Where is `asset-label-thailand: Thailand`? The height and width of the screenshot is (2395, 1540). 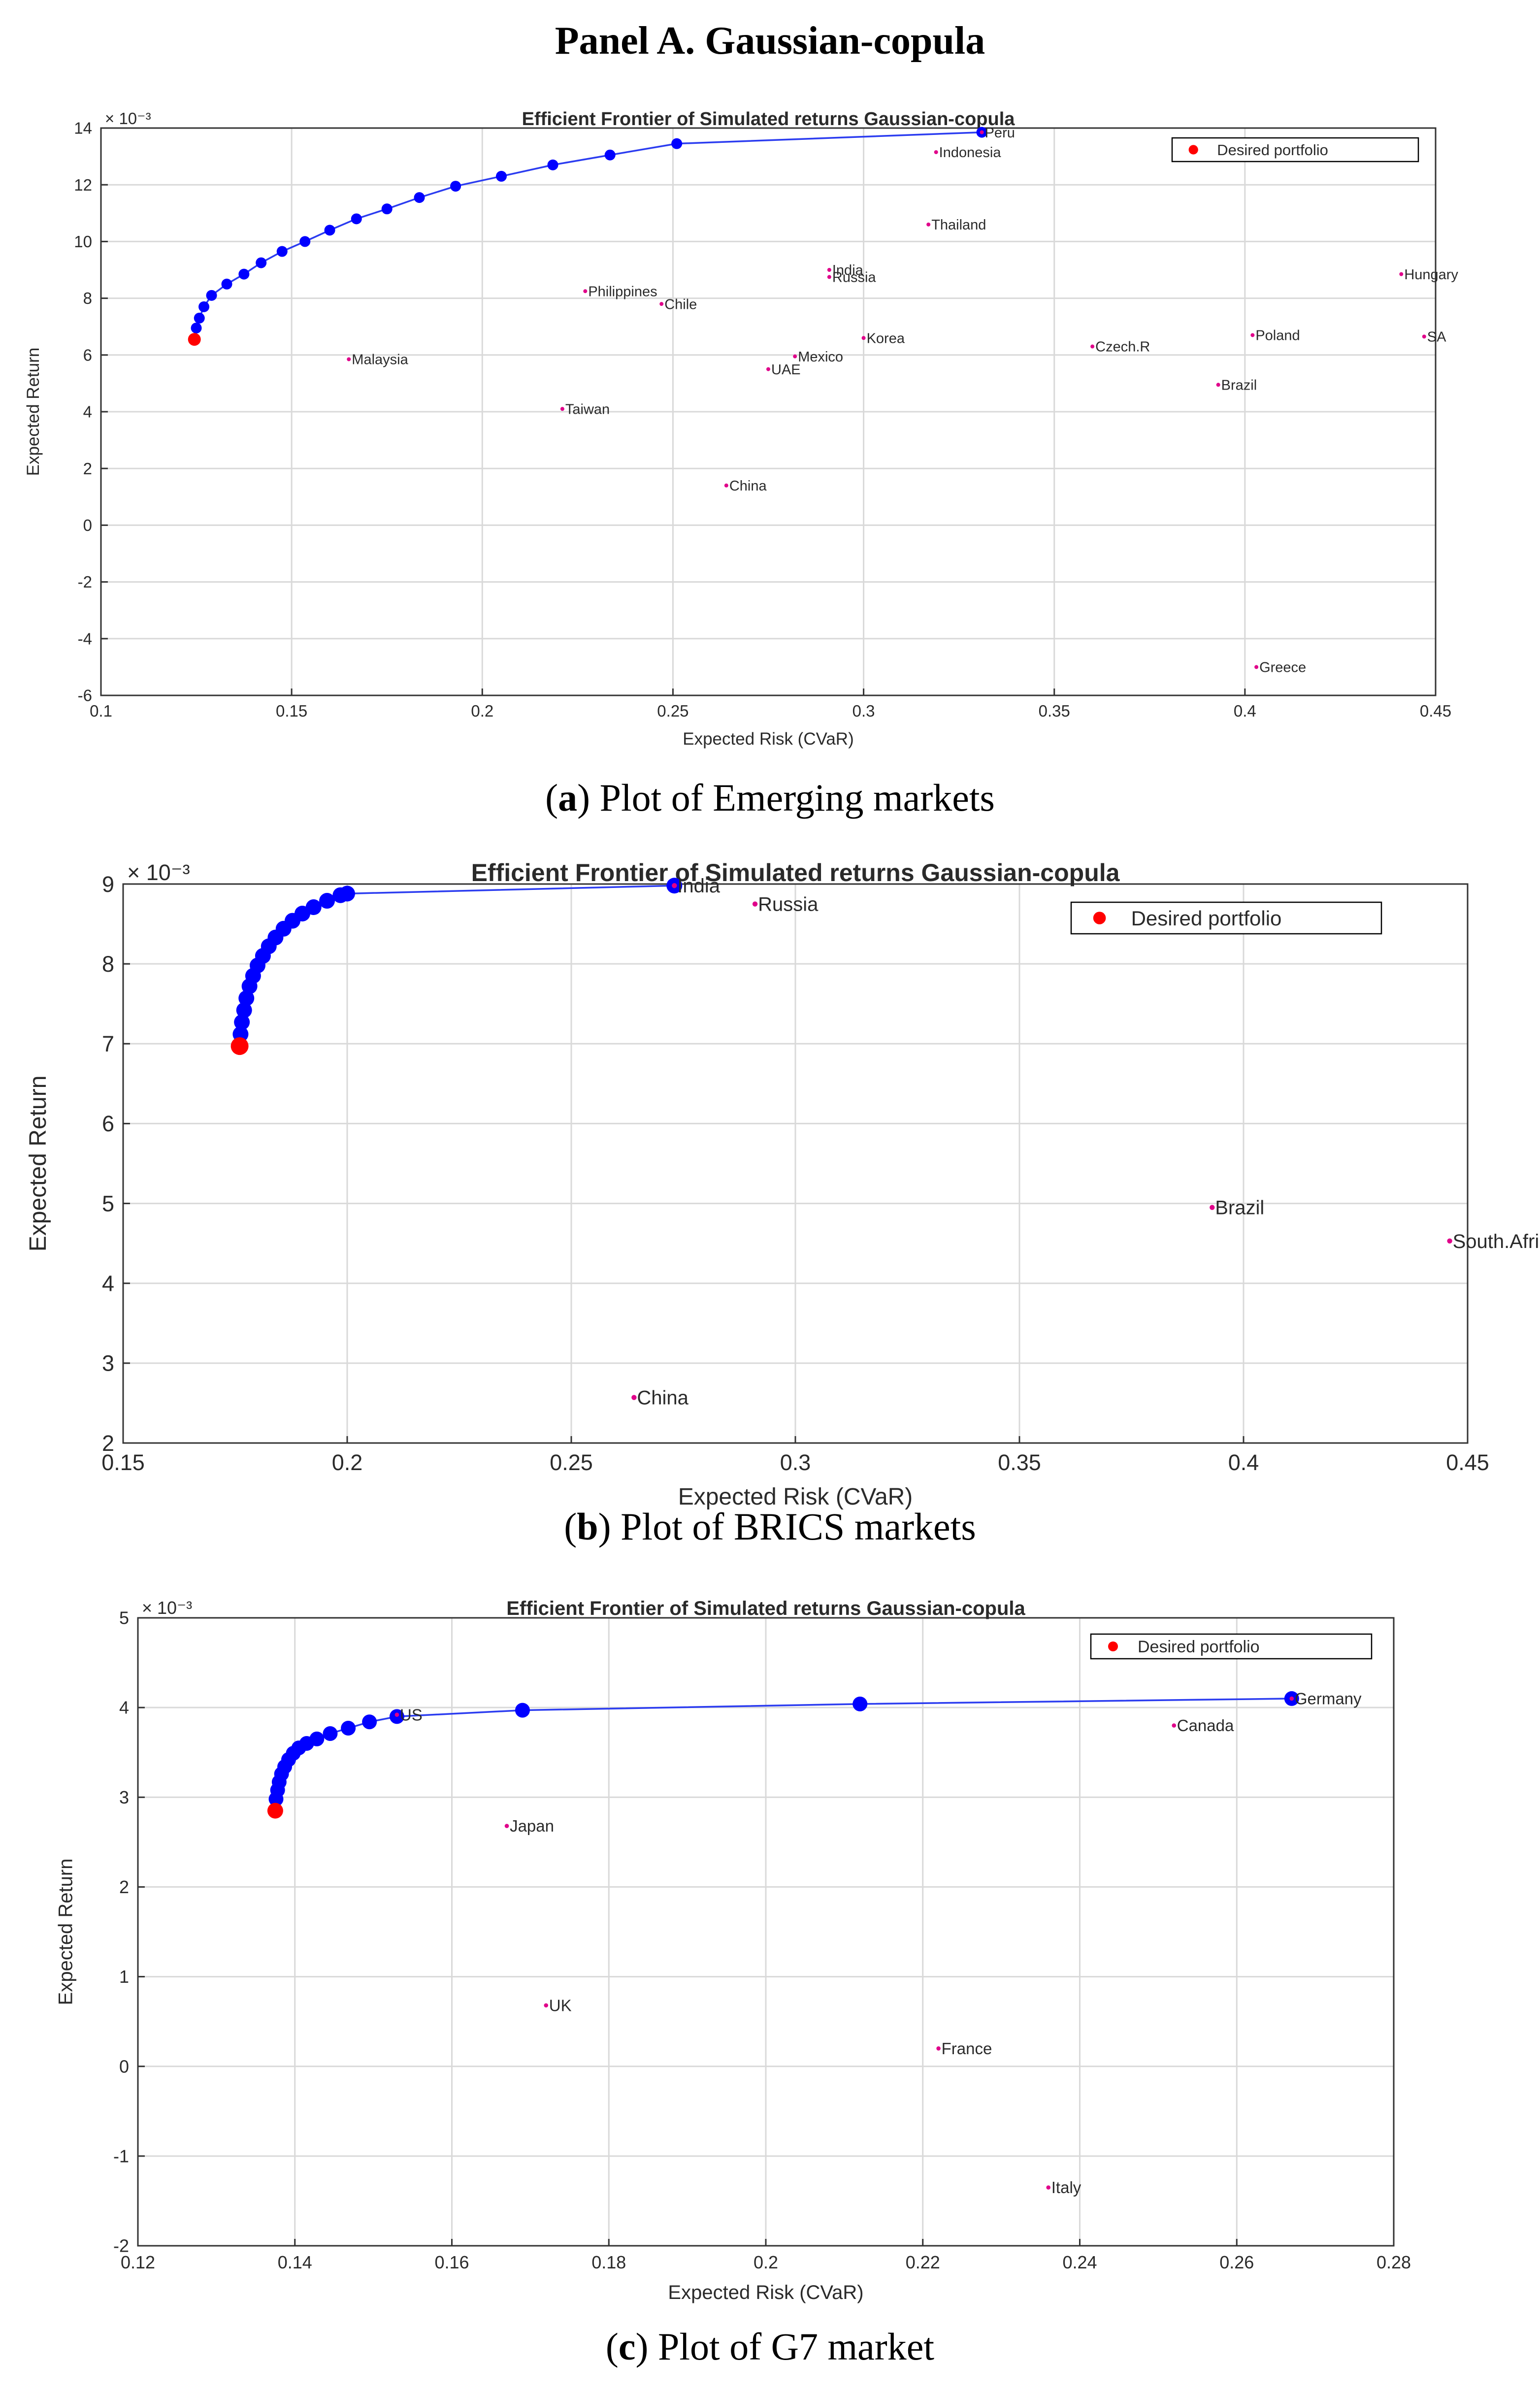 asset-label-thailand: Thailand is located at coordinates (958, 225).